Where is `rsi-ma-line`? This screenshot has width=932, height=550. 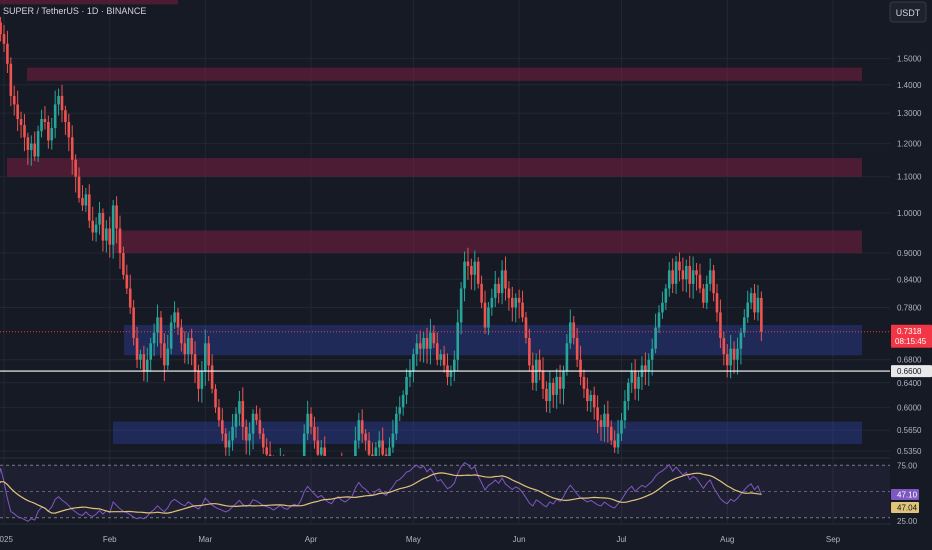
rsi-ma-line is located at coordinates (381, 493).